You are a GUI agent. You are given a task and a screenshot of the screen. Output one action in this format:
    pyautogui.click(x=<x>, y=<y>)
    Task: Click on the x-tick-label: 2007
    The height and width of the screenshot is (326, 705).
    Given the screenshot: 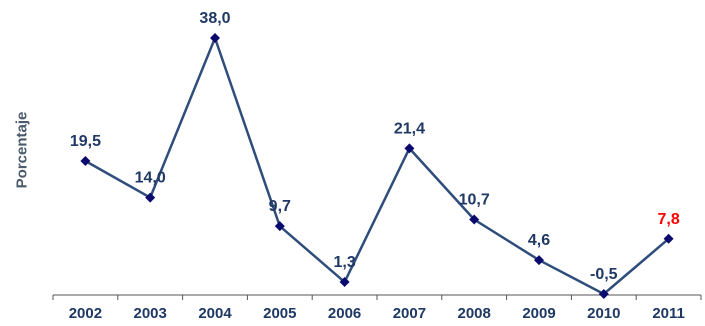 What is the action you would take?
    pyautogui.click(x=409, y=313)
    